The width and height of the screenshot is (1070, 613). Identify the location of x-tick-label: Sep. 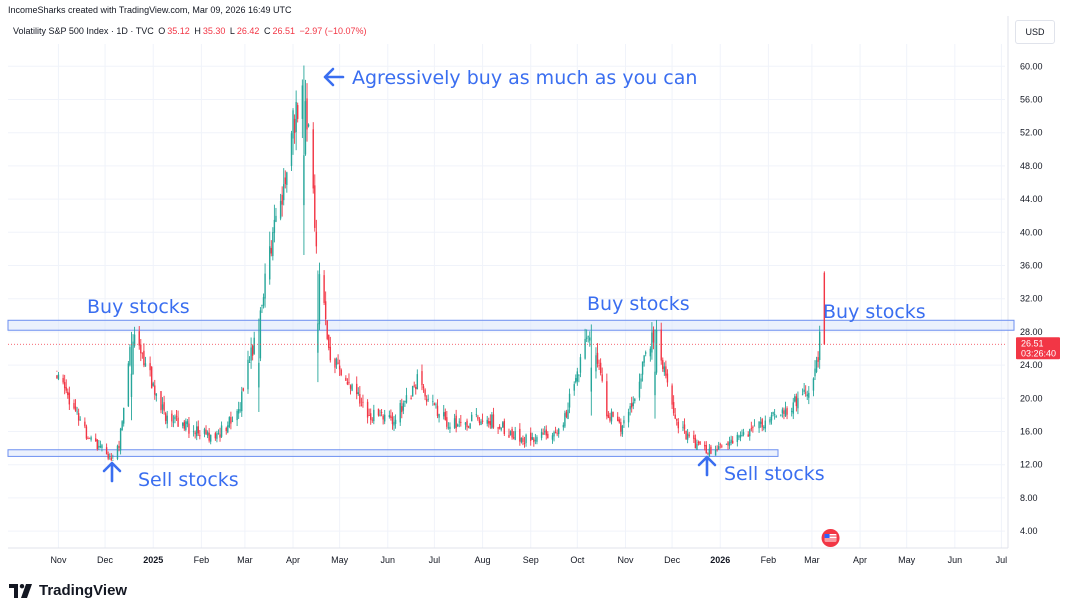
(531, 560).